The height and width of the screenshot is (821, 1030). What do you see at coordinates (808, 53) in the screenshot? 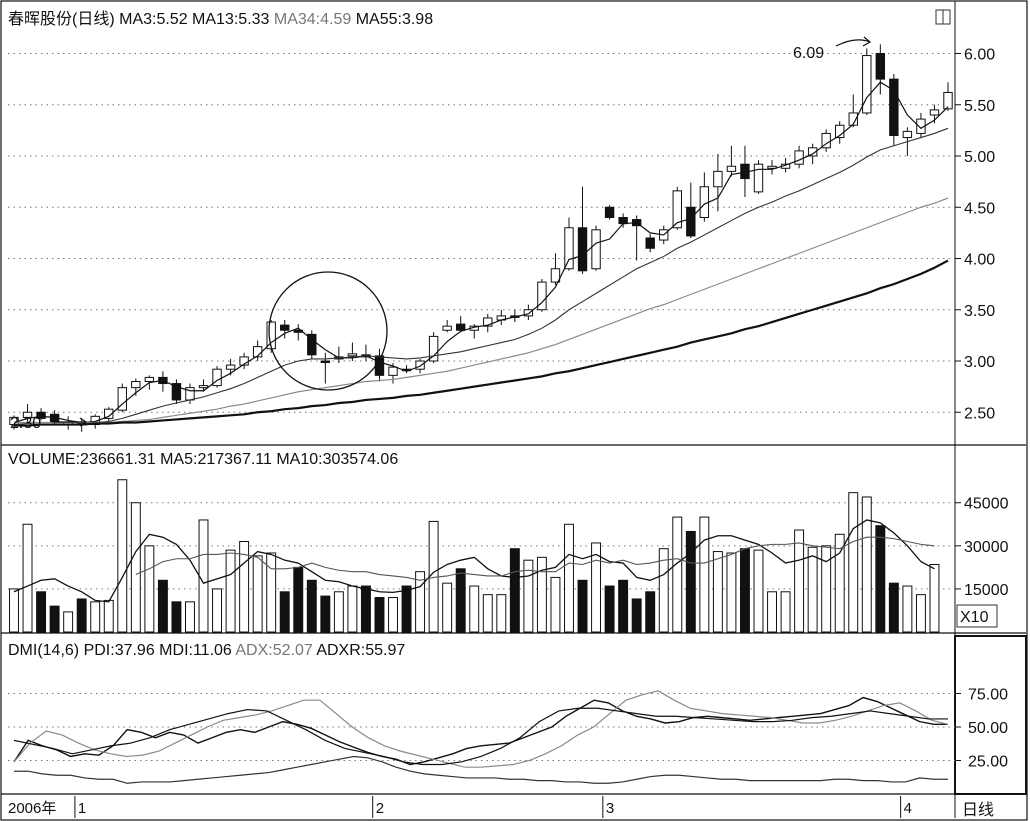
I see `high-price-label: 6.09` at bounding box center [808, 53].